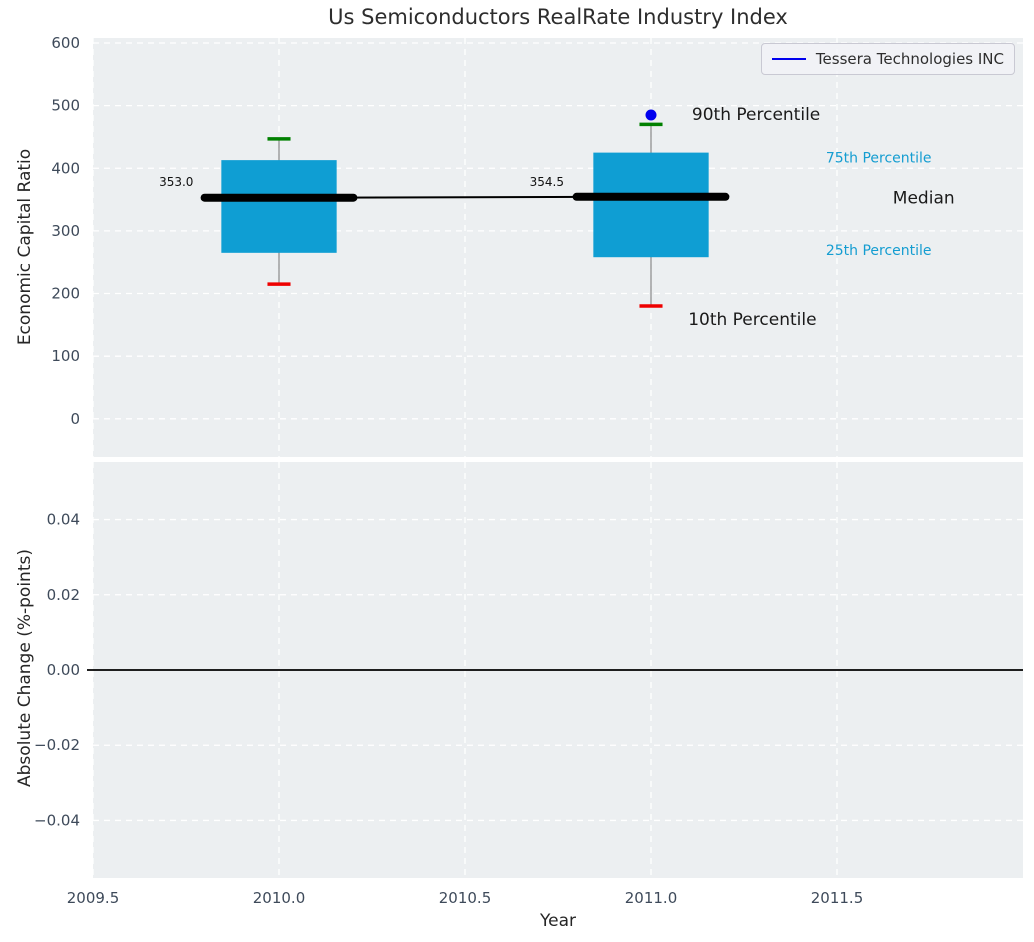 The width and height of the screenshot is (1034, 942). What do you see at coordinates (57, 820) in the screenshot?
I see `bottom-y-tick-label: −0.04` at bounding box center [57, 820].